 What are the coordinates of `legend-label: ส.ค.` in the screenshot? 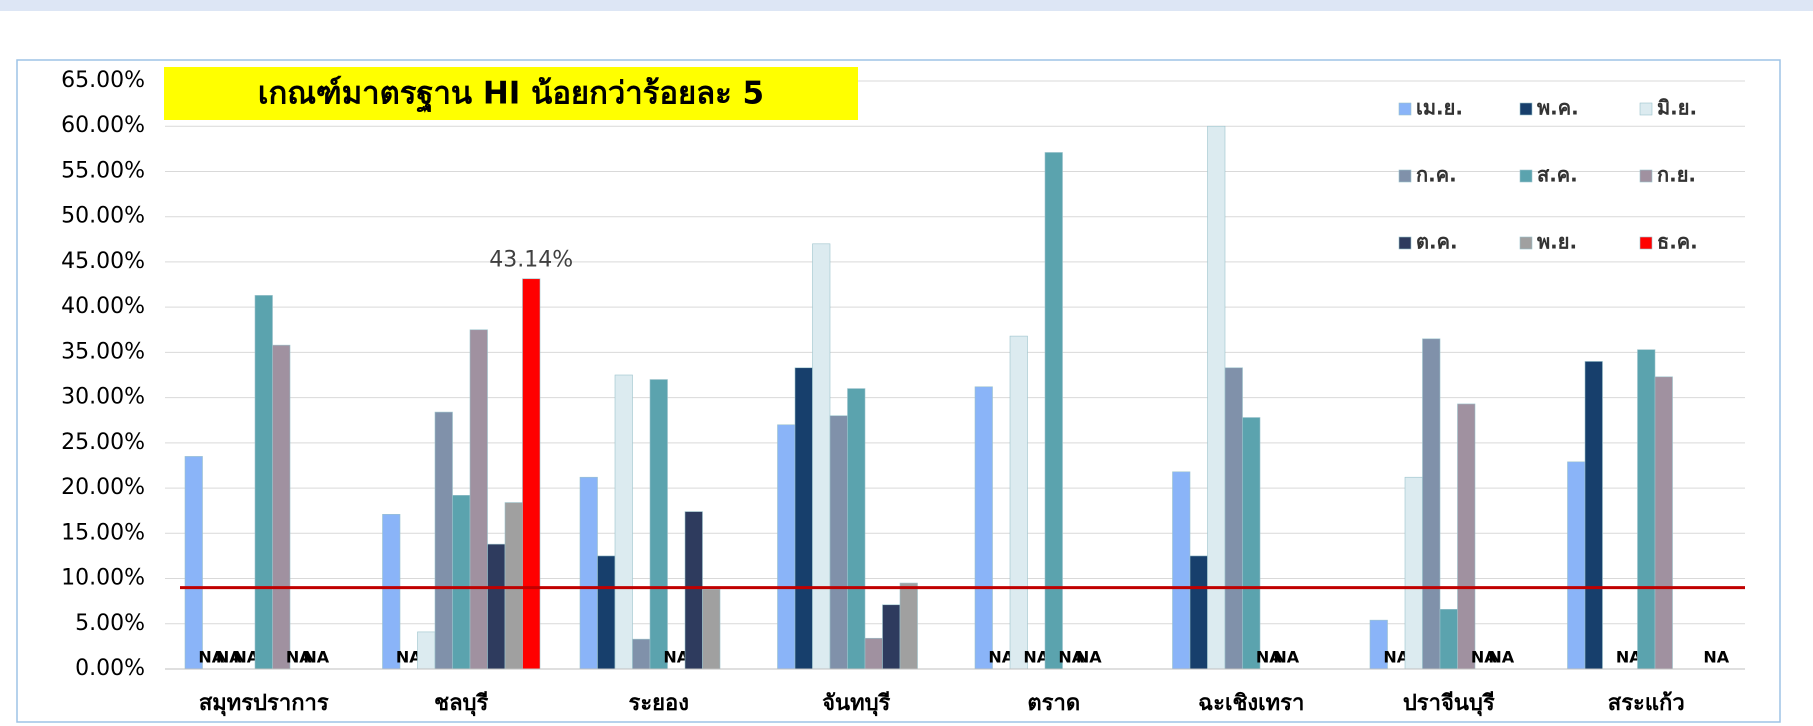 It's located at (1557, 175).